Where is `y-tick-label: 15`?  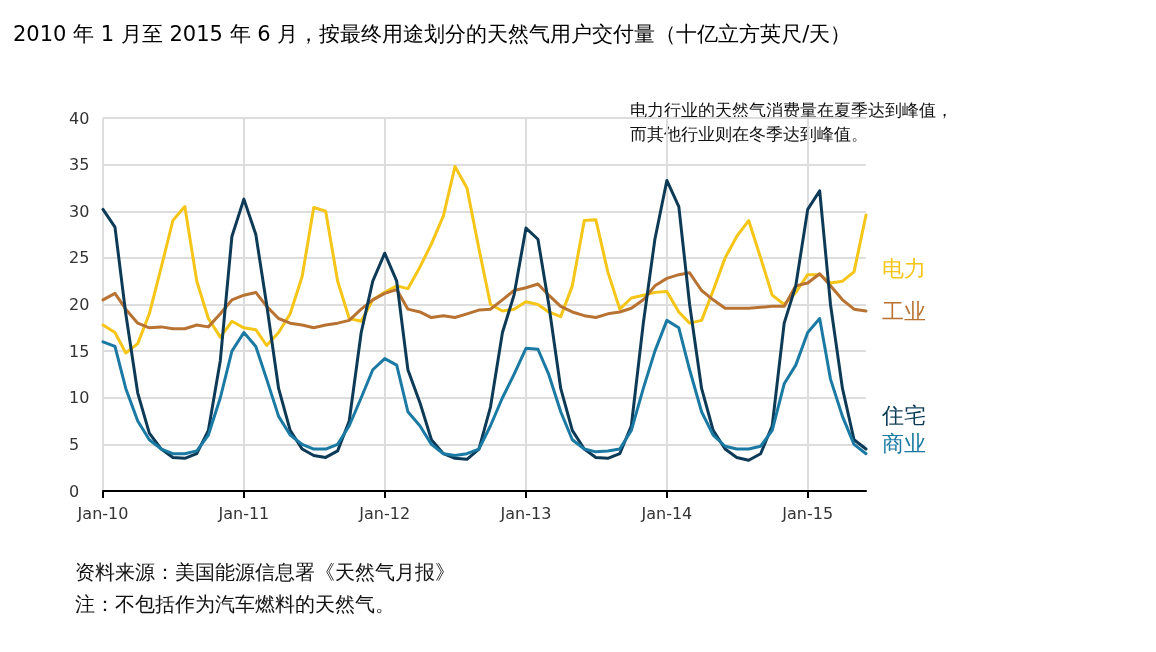 y-tick-label: 15 is located at coordinates (79, 351).